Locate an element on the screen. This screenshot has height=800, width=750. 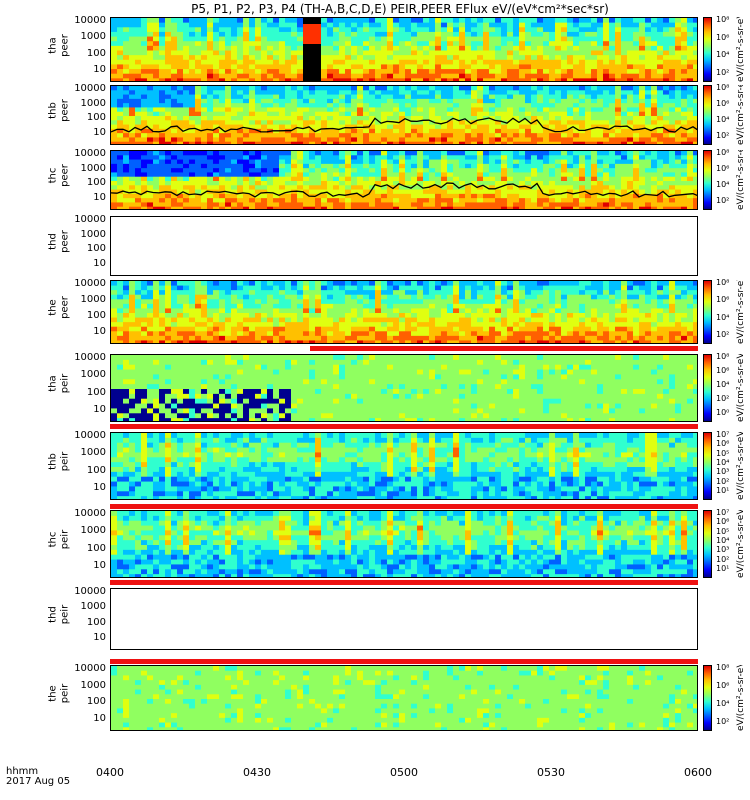
colorbar-tick-label: 10⁸ is located at coordinates (723, 19).